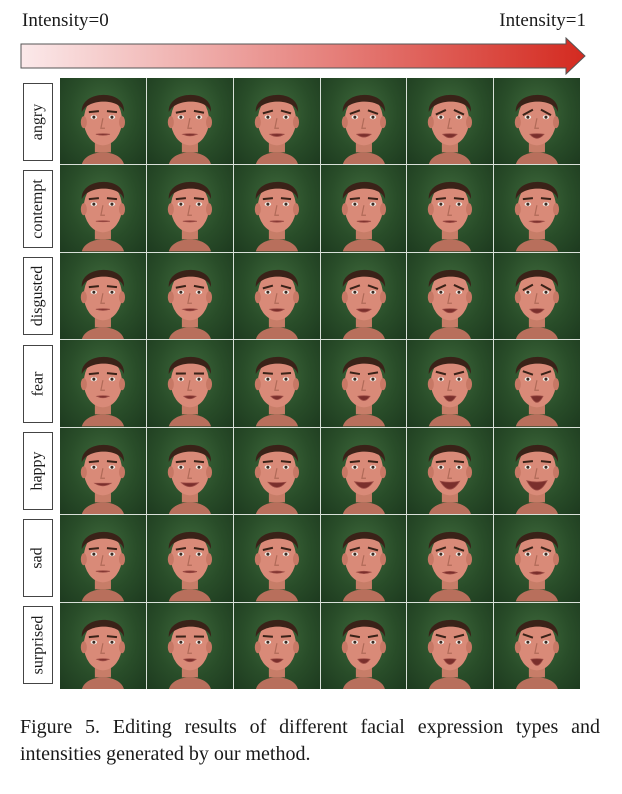 The image size is (622, 794). I want to click on row-label-text: angry, so click(37, 122).